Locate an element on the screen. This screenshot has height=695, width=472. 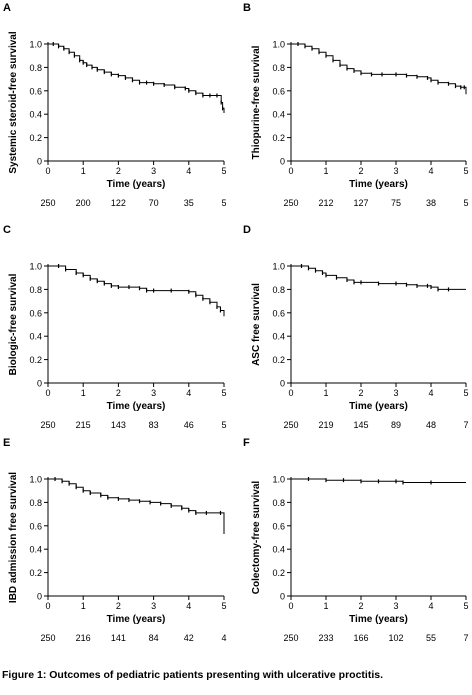
panel-c-ytick-label: 0 is located at coordinates (39, 384).